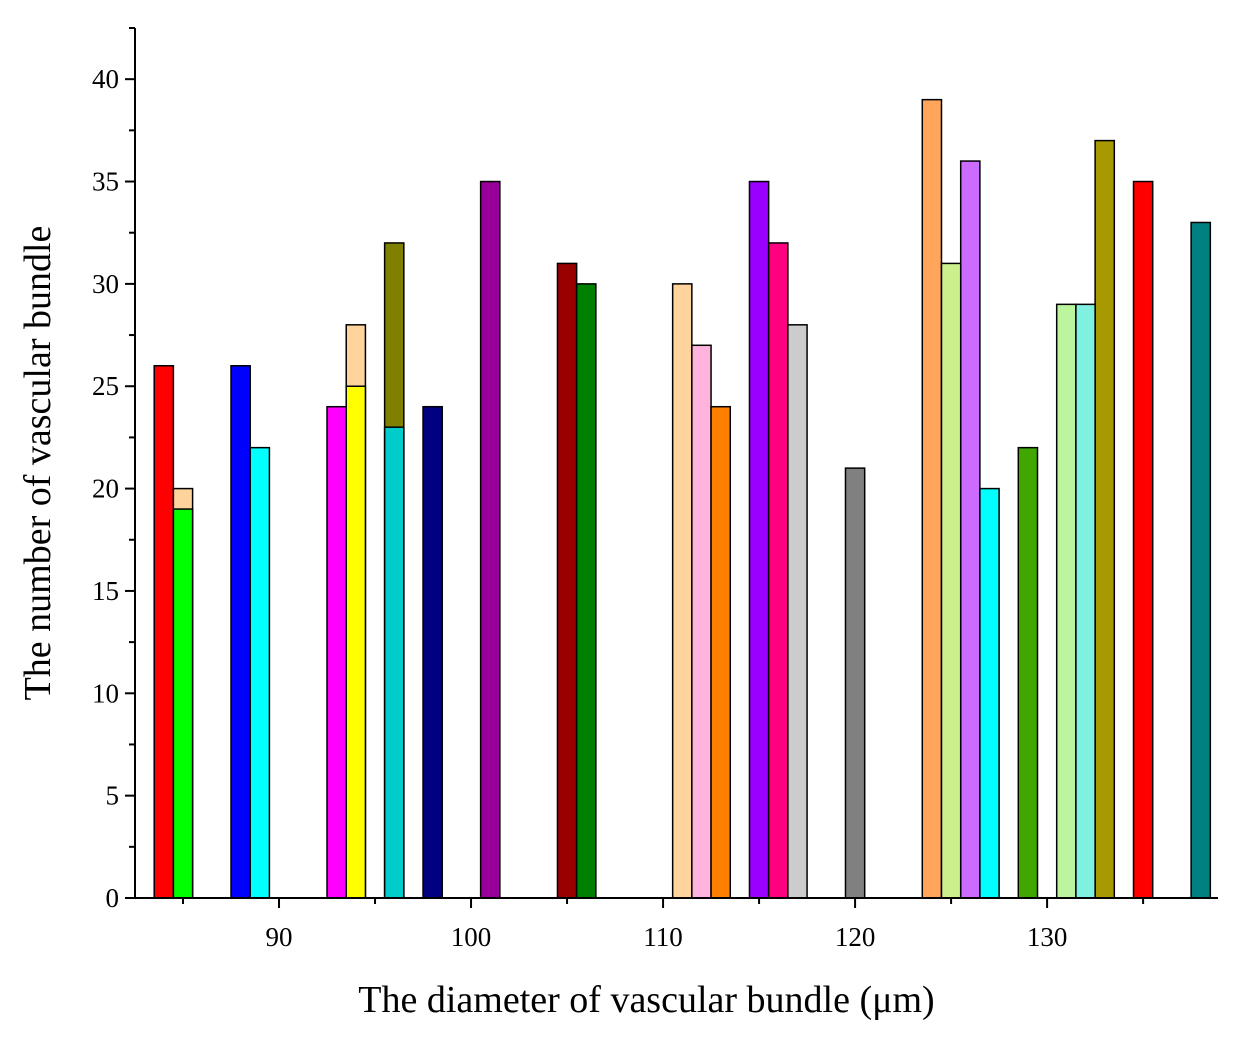 This screenshot has height=1037, width=1248. Describe the element at coordinates (471, 937) in the screenshot. I see `x-tick-label: 100` at that location.